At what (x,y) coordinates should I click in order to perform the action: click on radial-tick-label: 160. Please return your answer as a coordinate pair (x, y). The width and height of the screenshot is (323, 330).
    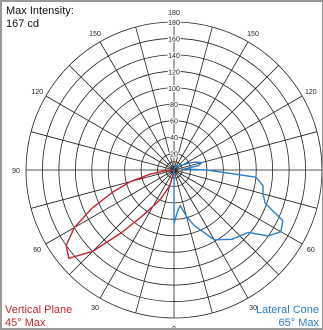
    Looking at the image, I should click on (174, 39).